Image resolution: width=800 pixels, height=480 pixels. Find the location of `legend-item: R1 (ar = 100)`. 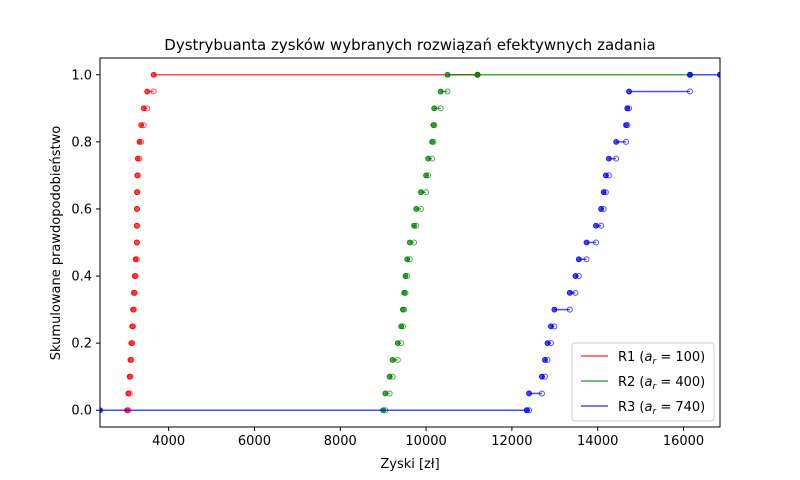

legend-item: R1 (ar = 100) is located at coordinates (643, 358).